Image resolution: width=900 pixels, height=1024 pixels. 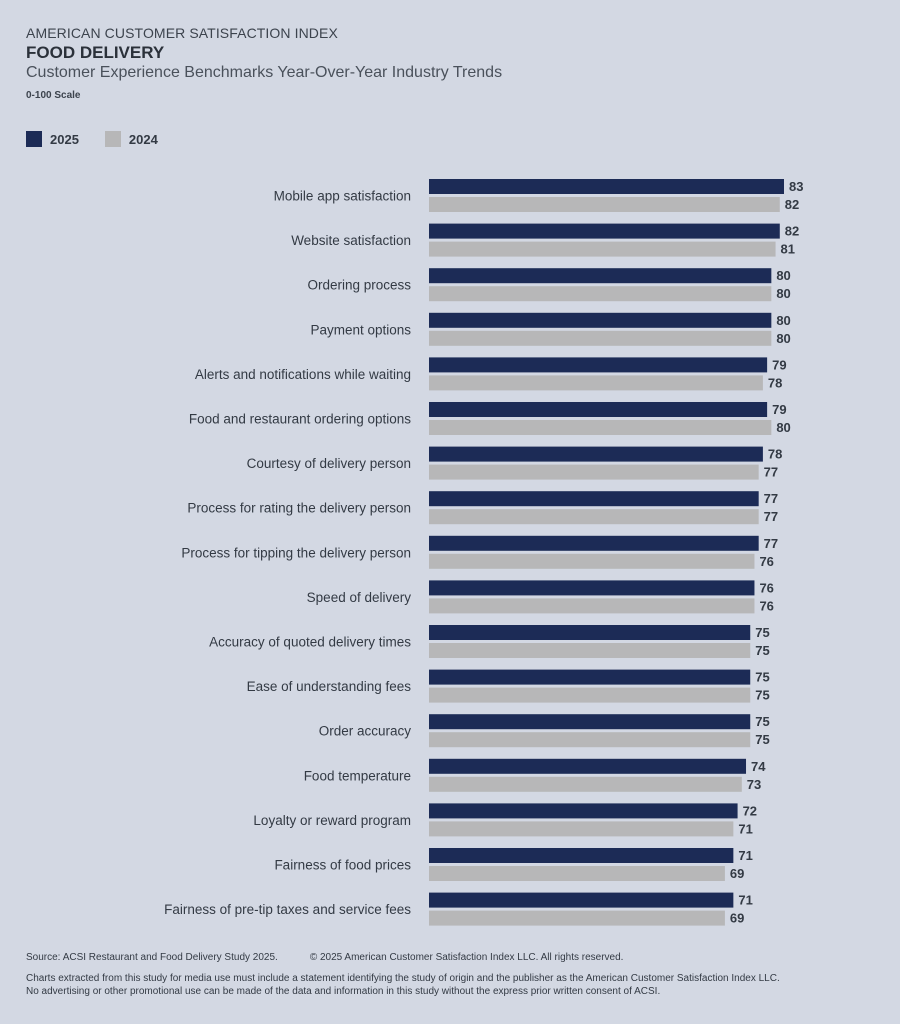 I want to click on category-label: Ordering process, so click(x=359, y=285).